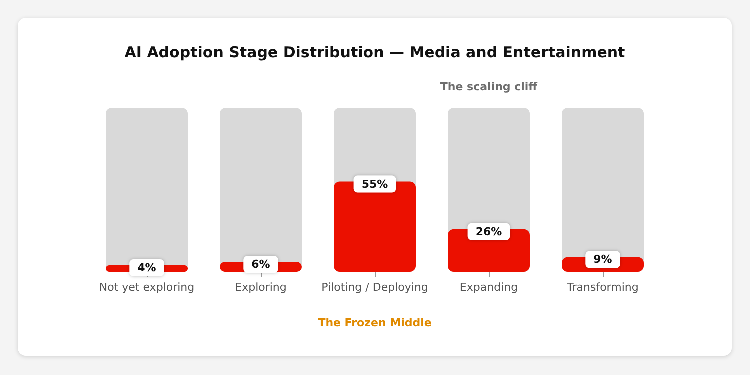 The image size is (750, 375). I want to click on data-label: 26%, so click(489, 231).